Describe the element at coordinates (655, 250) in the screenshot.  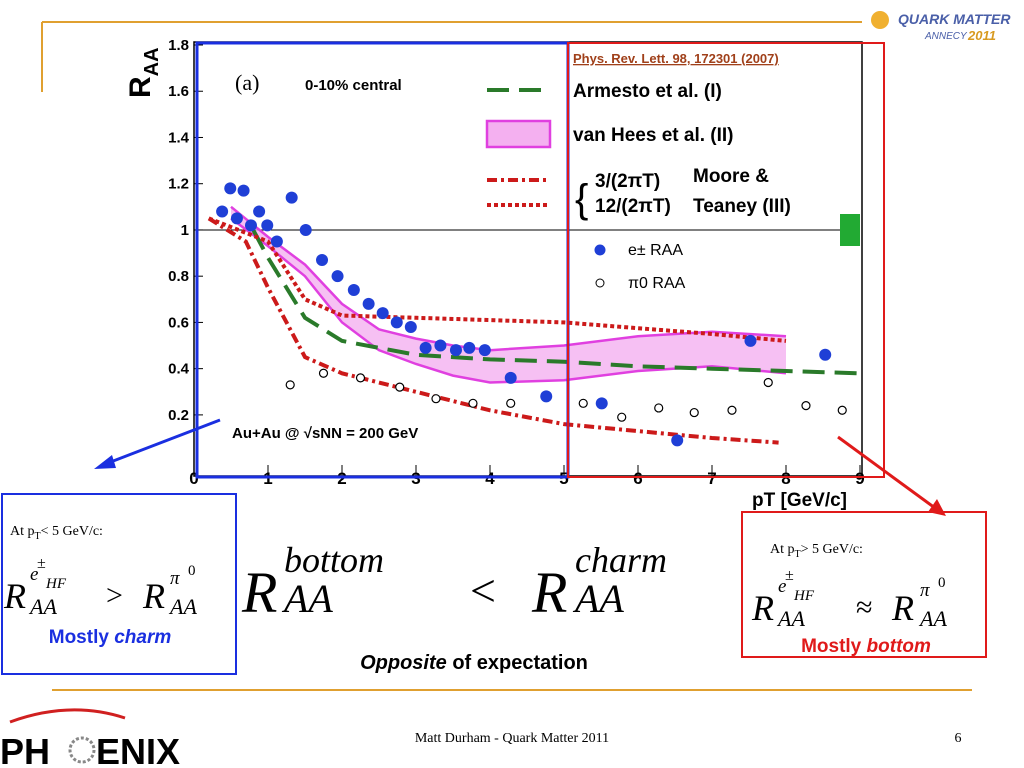
I see `legend-label: e± RAA` at that location.